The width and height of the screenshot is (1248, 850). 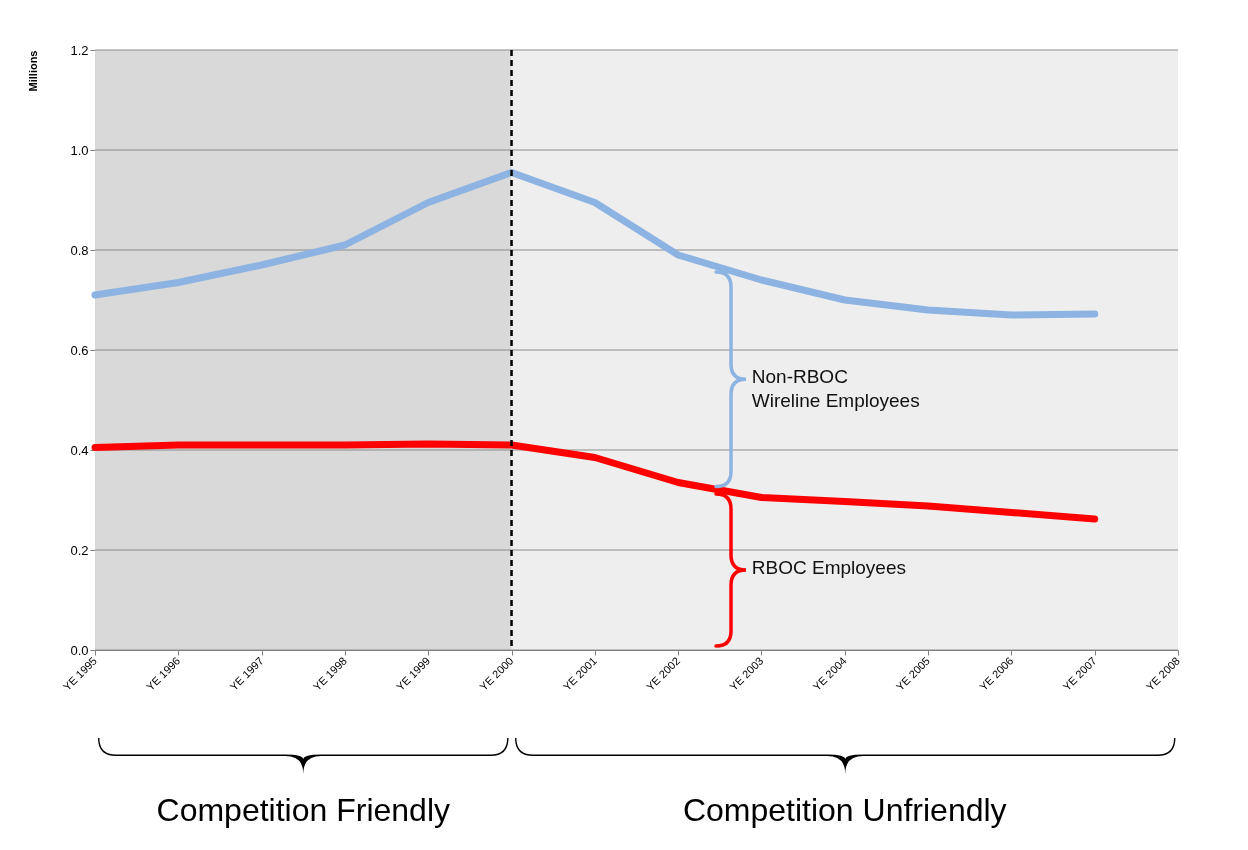 What do you see at coordinates (79, 650) in the screenshot?
I see `y-tick-label: 0.0` at bounding box center [79, 650].